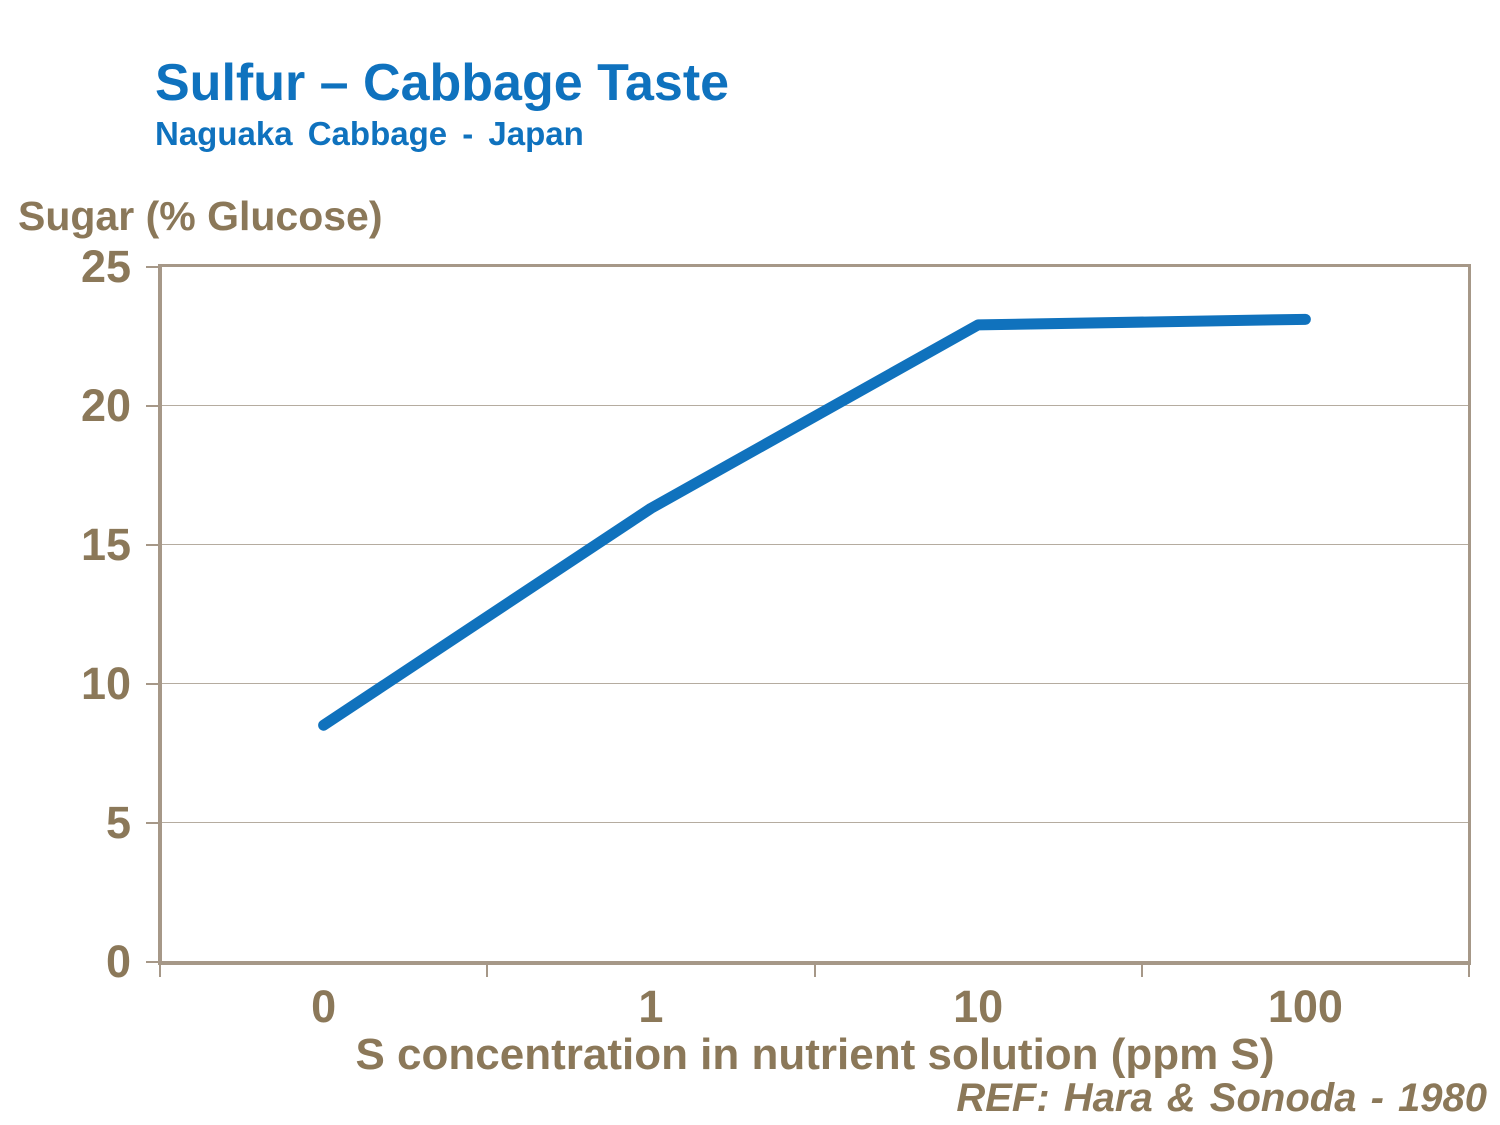 The image size is (1500, 1125). What do you see at coordinates (105, 544) in the screenshot?
I see `y-tick-label: 15` at bounding box center [105, 544].